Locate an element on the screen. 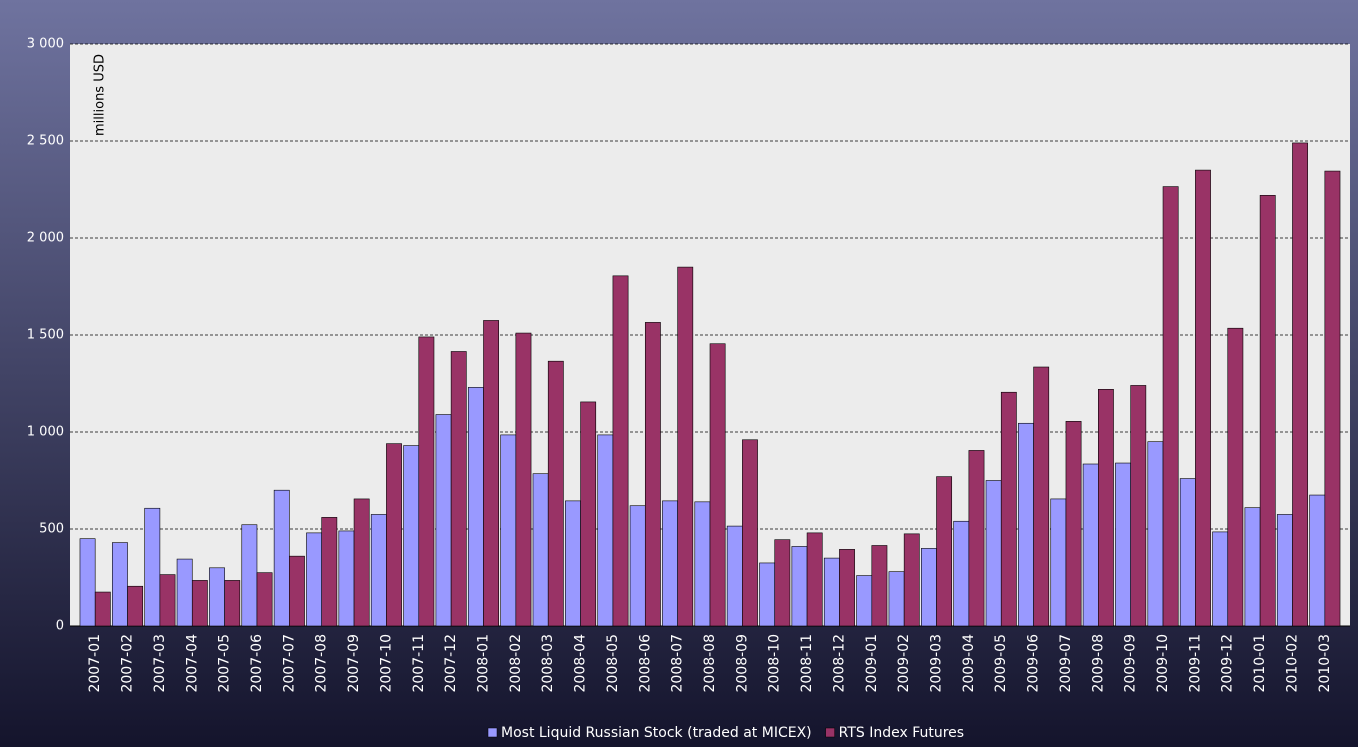 The width and height of the screenshot is (1358, 747). x-tick-label: 2007-01 is located at coordinates (95, 663).